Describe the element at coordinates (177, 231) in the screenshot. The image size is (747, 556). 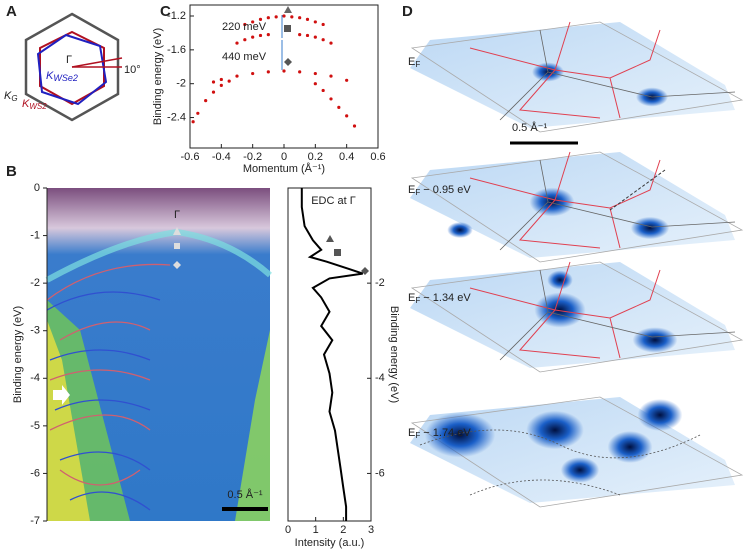
I see `marker-triangle` at that location.